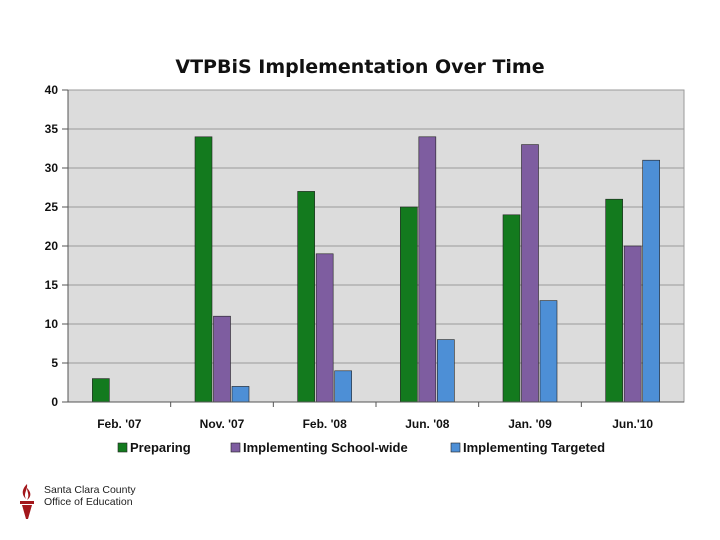  I want to click on y-tick-label: 0, so click(54, 402).